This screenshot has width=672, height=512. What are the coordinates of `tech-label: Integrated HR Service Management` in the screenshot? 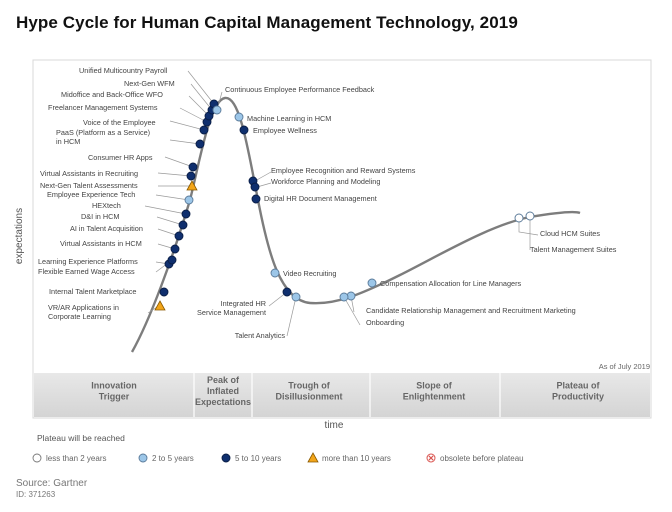 It's located at (231, 308).